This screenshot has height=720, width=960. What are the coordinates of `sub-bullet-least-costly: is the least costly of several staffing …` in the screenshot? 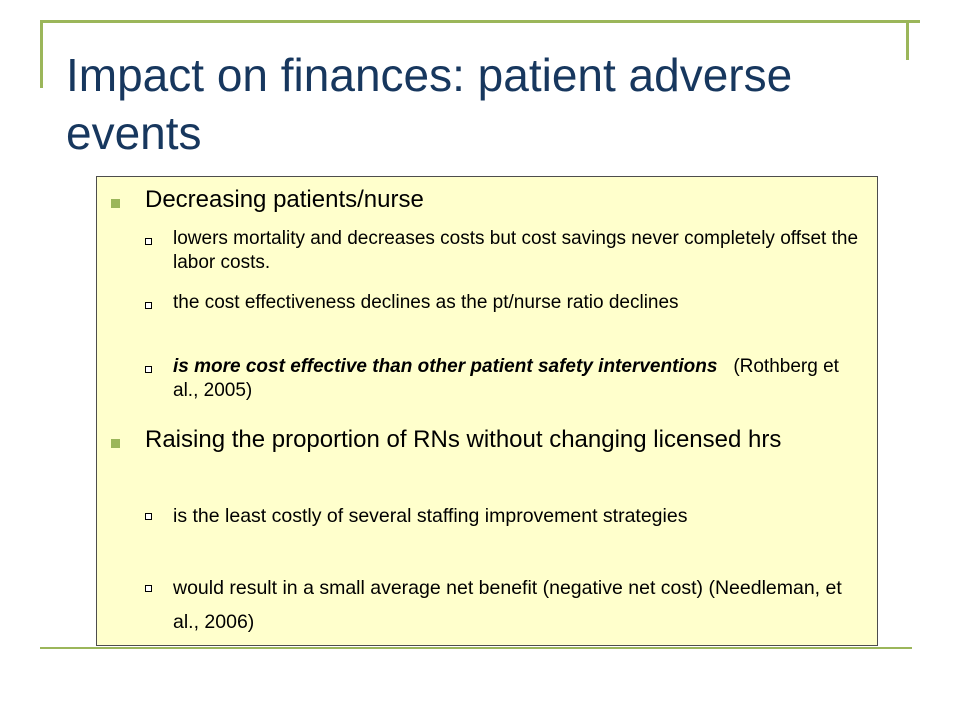 It's located at (505, 516).